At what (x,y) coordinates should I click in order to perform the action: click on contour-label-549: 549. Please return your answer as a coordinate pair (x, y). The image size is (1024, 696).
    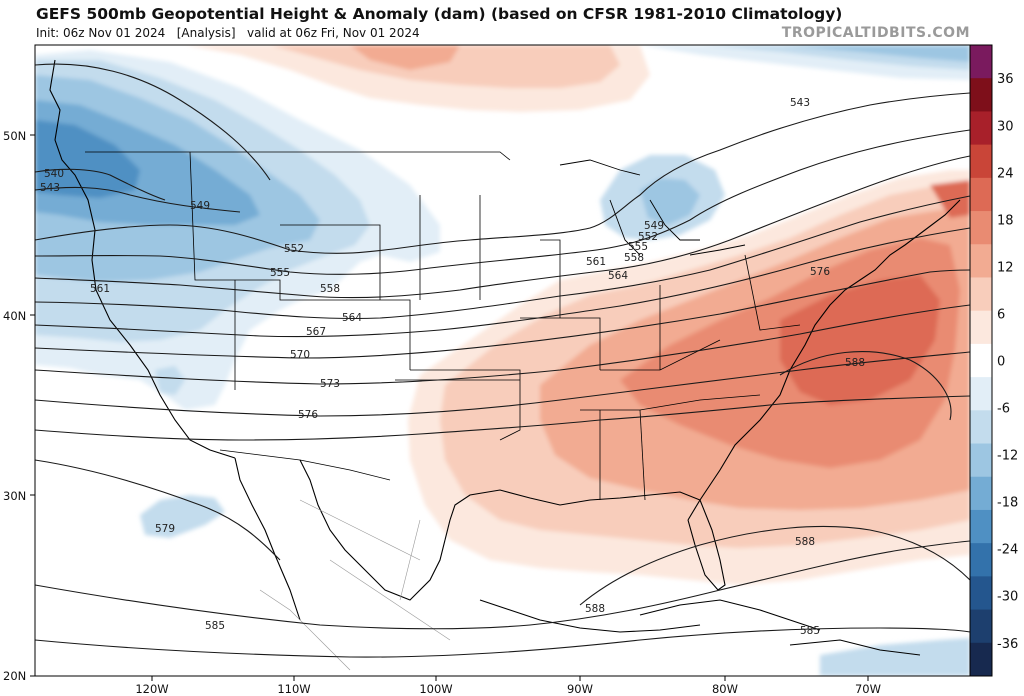
    Looking at the image, I should click on (200, 206).